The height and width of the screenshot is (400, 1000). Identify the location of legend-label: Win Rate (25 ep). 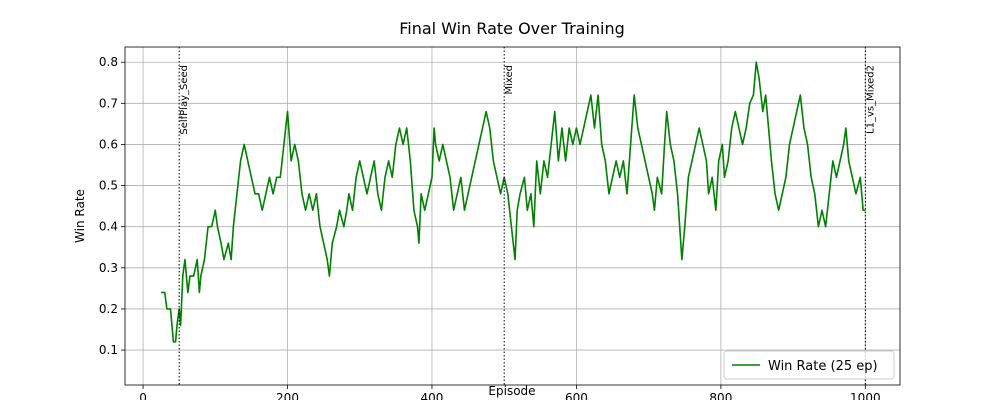
(823, 366).